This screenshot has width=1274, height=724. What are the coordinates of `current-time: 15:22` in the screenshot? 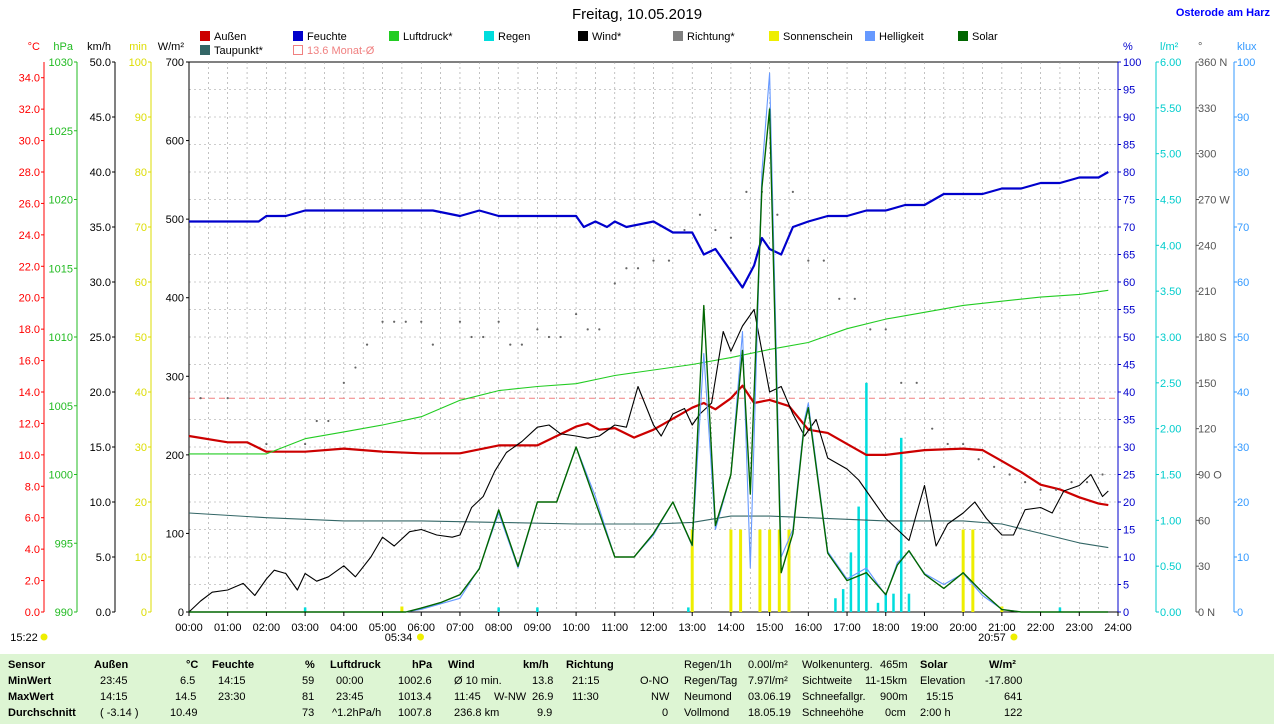 It's located at (24, 638).